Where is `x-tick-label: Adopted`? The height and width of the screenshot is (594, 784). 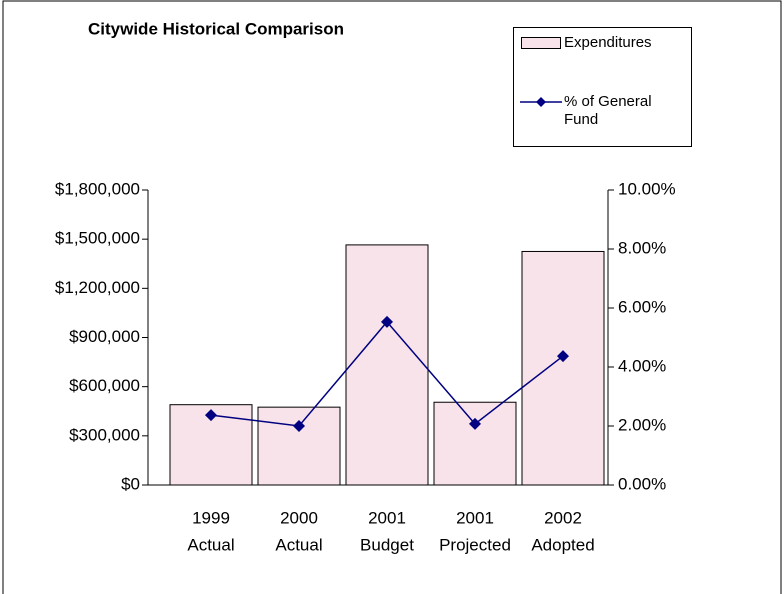
x-tick-label: Adopted is located at coordinates (562, 544).